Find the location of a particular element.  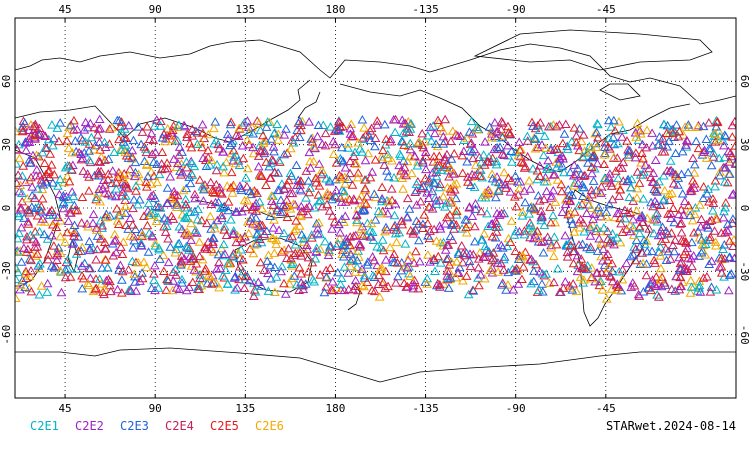

left-lat-tick-label: -30 is located at coordinates (6, 271).